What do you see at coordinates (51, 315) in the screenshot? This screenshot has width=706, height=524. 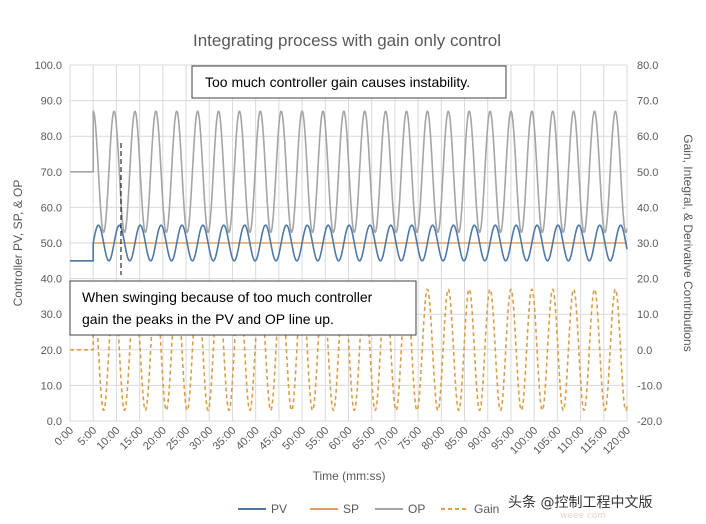 I see `y-left-tick-label: 30.0` at bounding box center [51, 315].